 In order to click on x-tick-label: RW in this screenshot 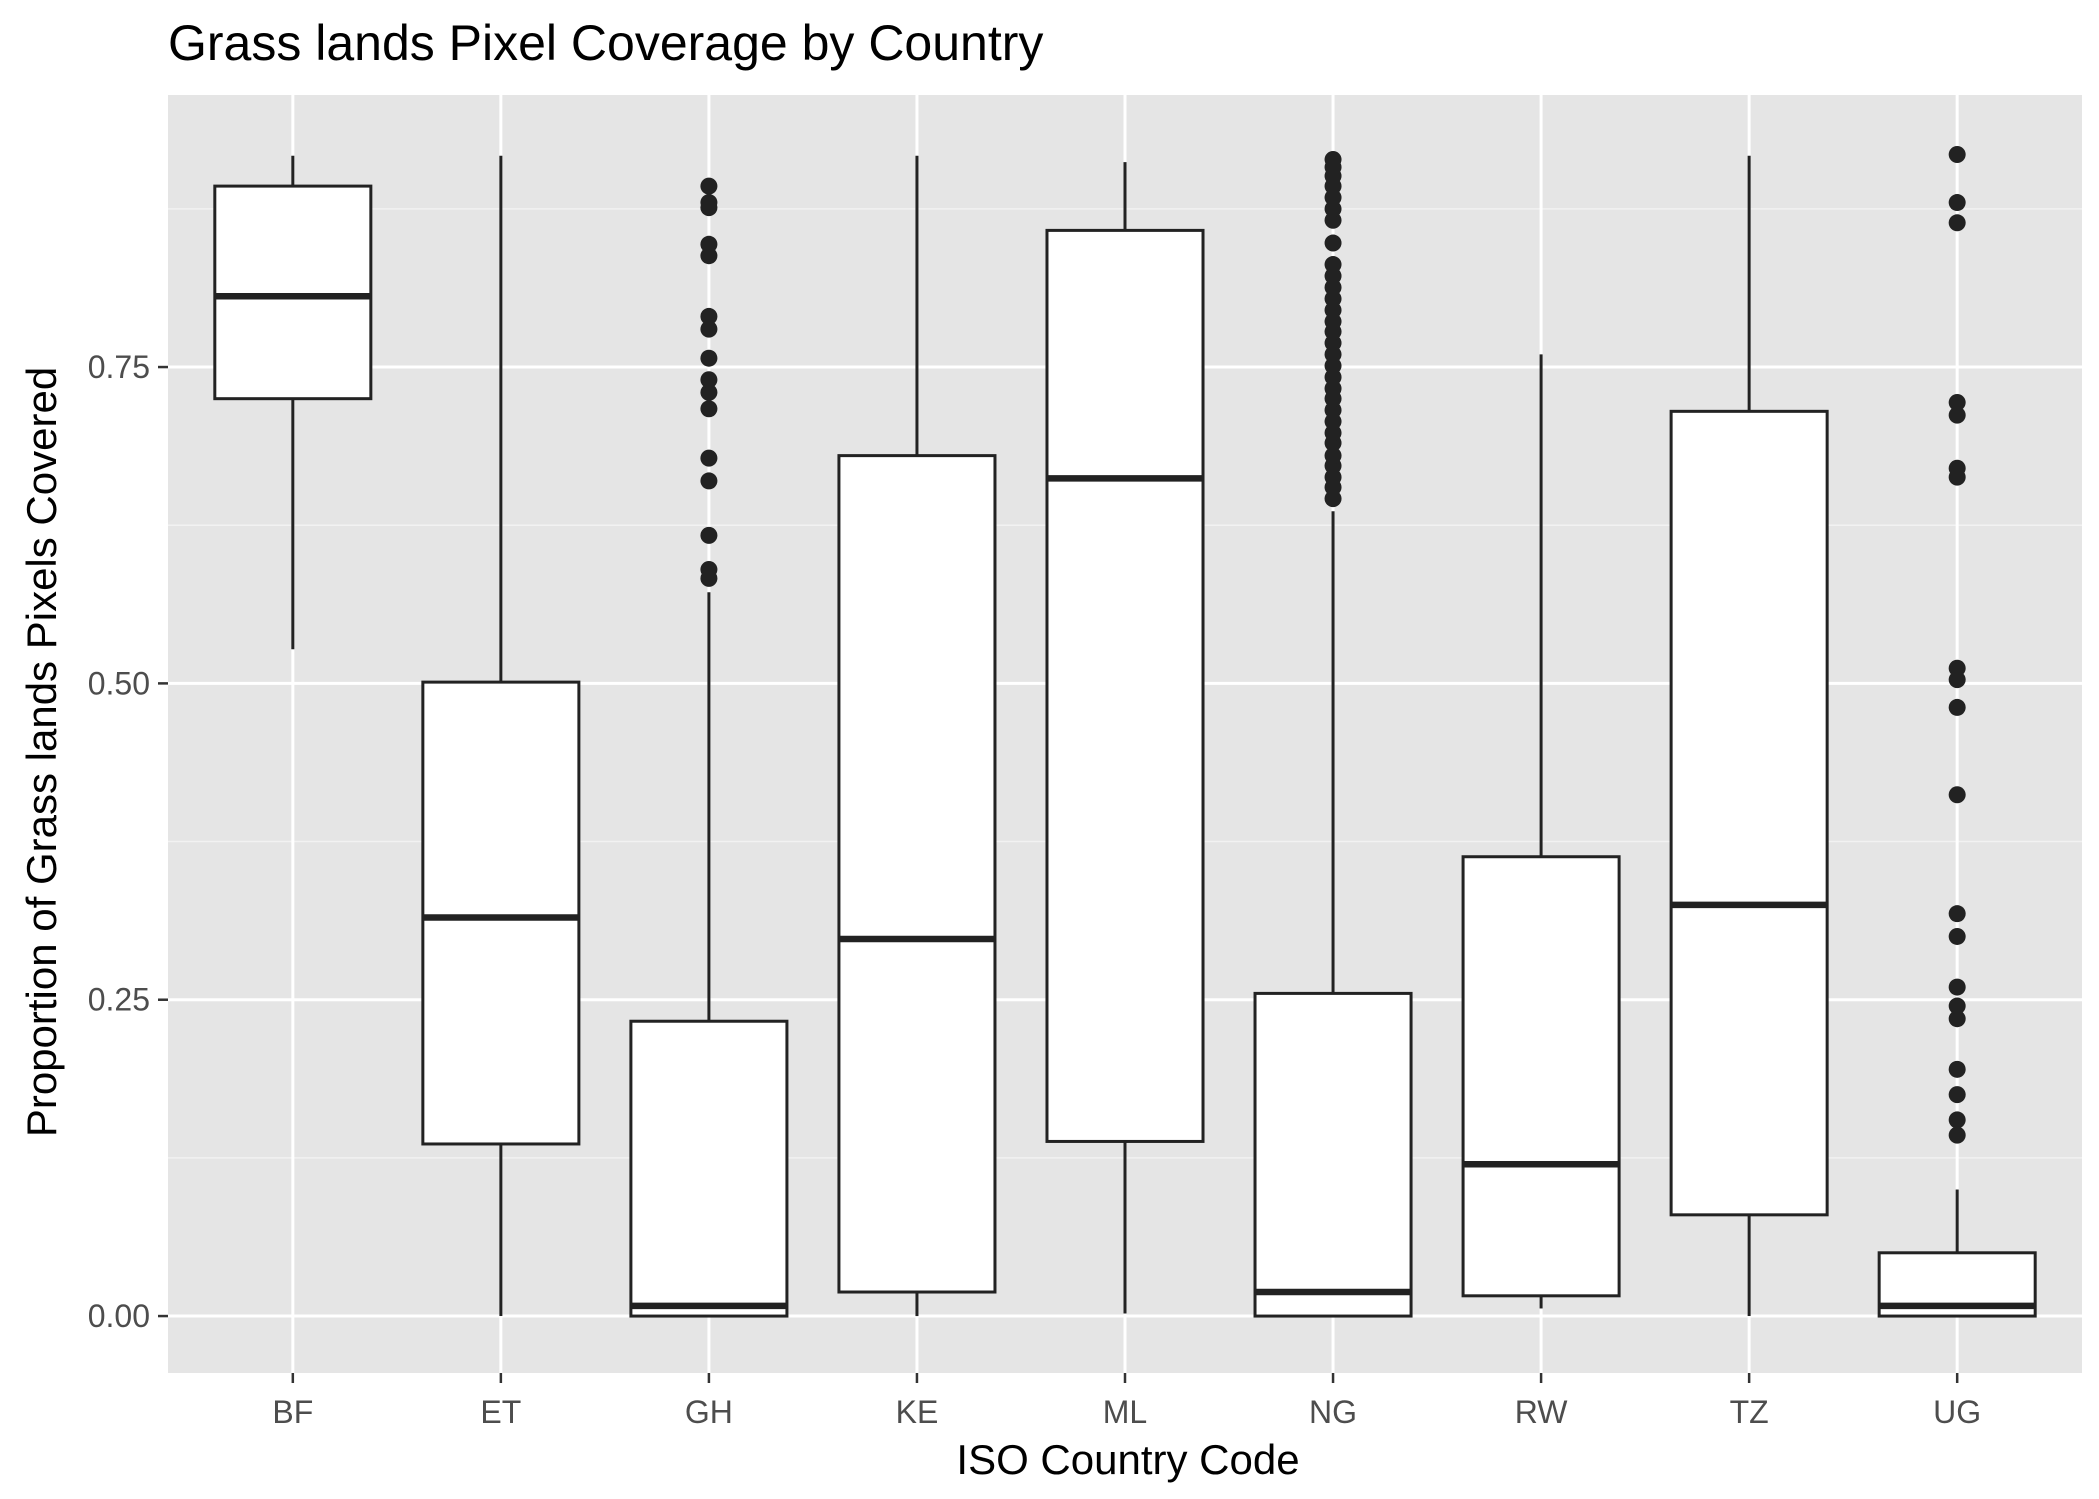, I will do `click(1542, 1412)`.